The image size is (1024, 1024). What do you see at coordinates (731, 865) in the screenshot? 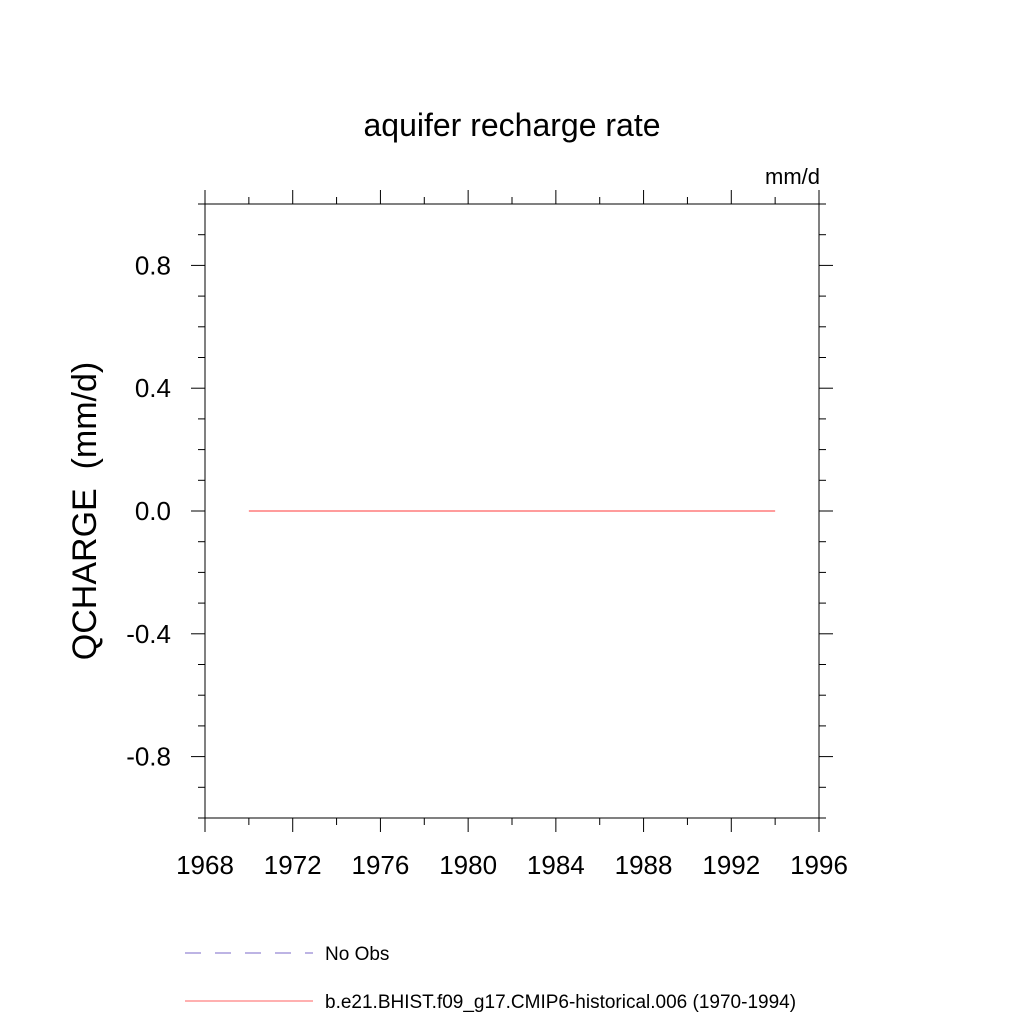
I see `x-tick-label: 1992` at bounding box center [731, 865].